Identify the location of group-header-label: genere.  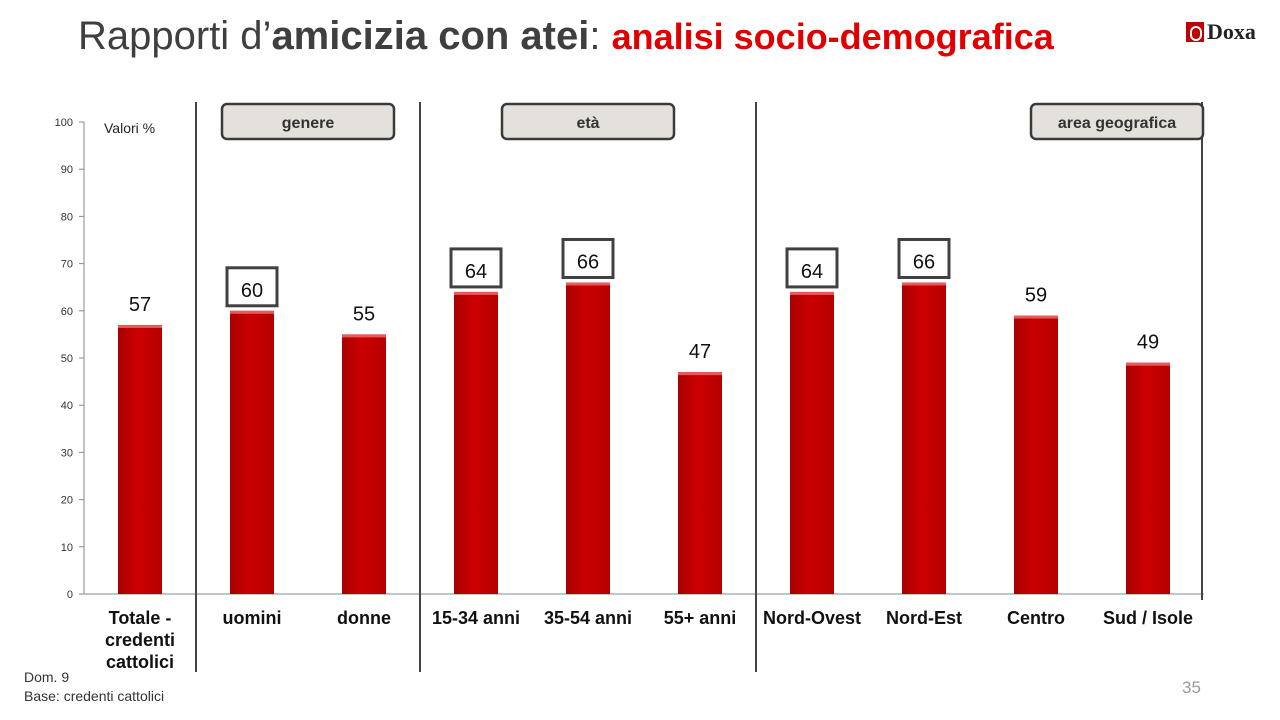
(308, 123).